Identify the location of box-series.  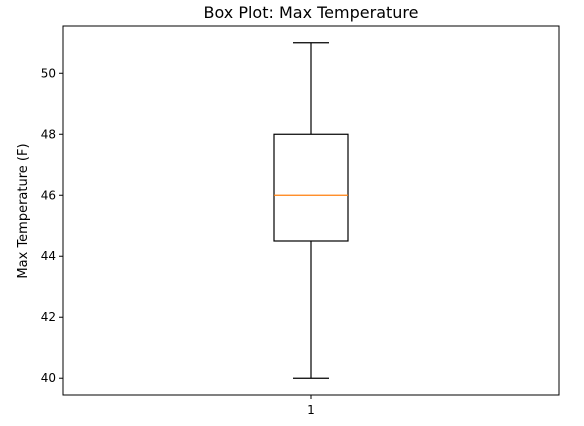
(311, 210).